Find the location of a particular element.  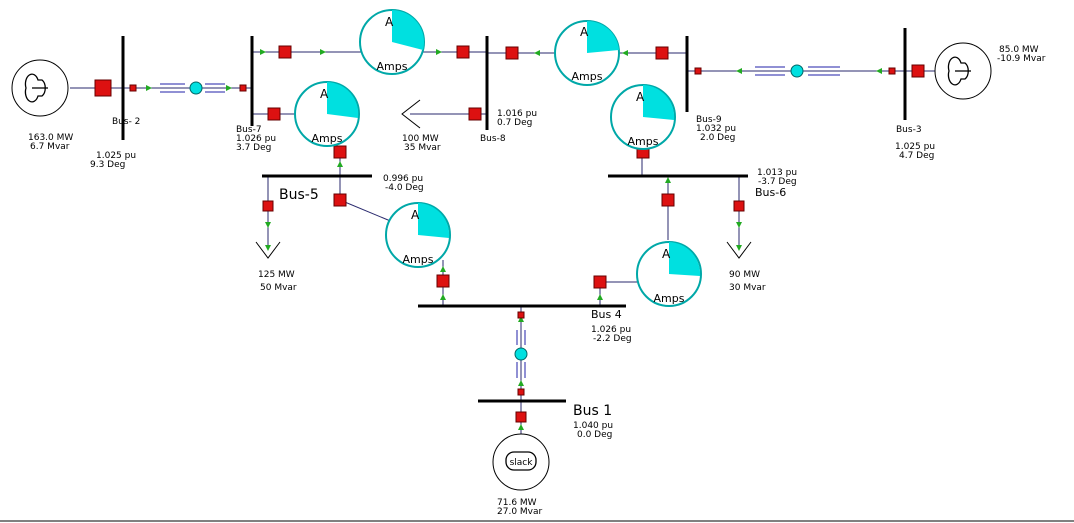

bus4-pu: 1.026 pu is located at coordinates (611, 330).